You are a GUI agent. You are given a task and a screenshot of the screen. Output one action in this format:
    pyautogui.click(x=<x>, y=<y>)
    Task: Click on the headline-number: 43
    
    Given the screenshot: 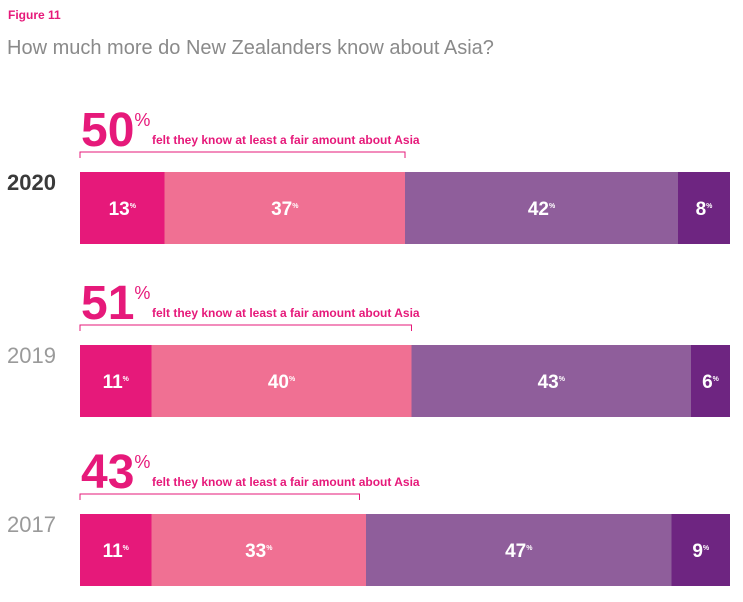 What is the action you would take?
    pyautogui.click(x=107, y=472)
    